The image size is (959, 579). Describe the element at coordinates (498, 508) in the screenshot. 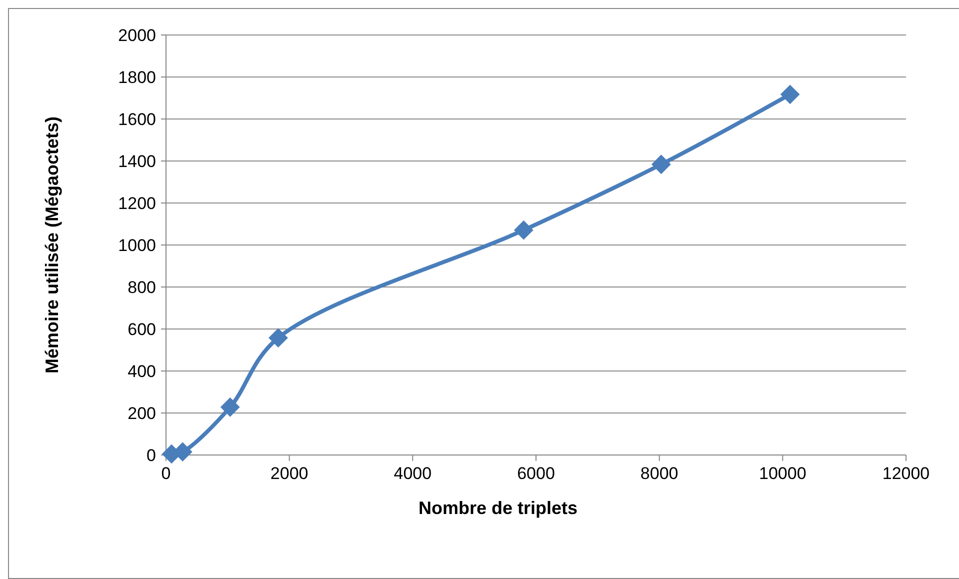

I see `x-axis-title: Nombre de triplets` at that location.